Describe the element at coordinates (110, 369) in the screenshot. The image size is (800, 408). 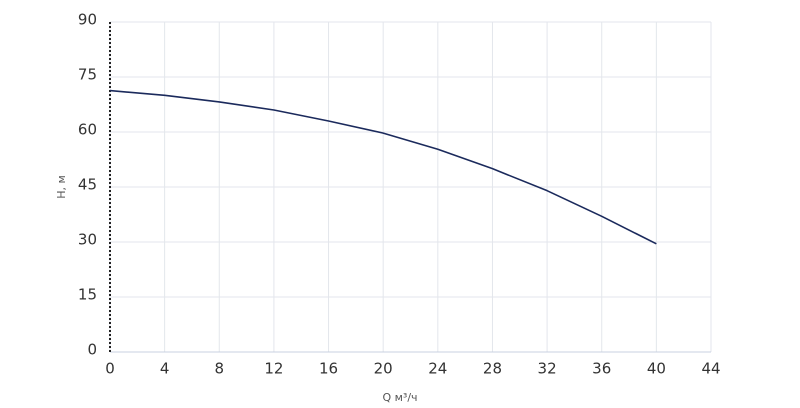
I see `x-tick-label: 0` at that location.